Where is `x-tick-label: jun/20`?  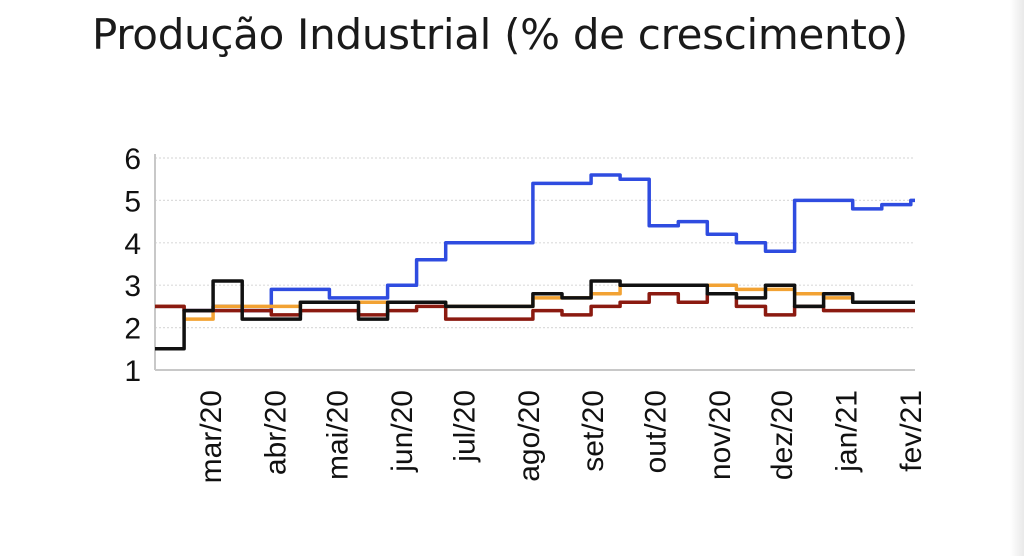
x-tick-label: jun/20 is located at coordinates (402, 431).